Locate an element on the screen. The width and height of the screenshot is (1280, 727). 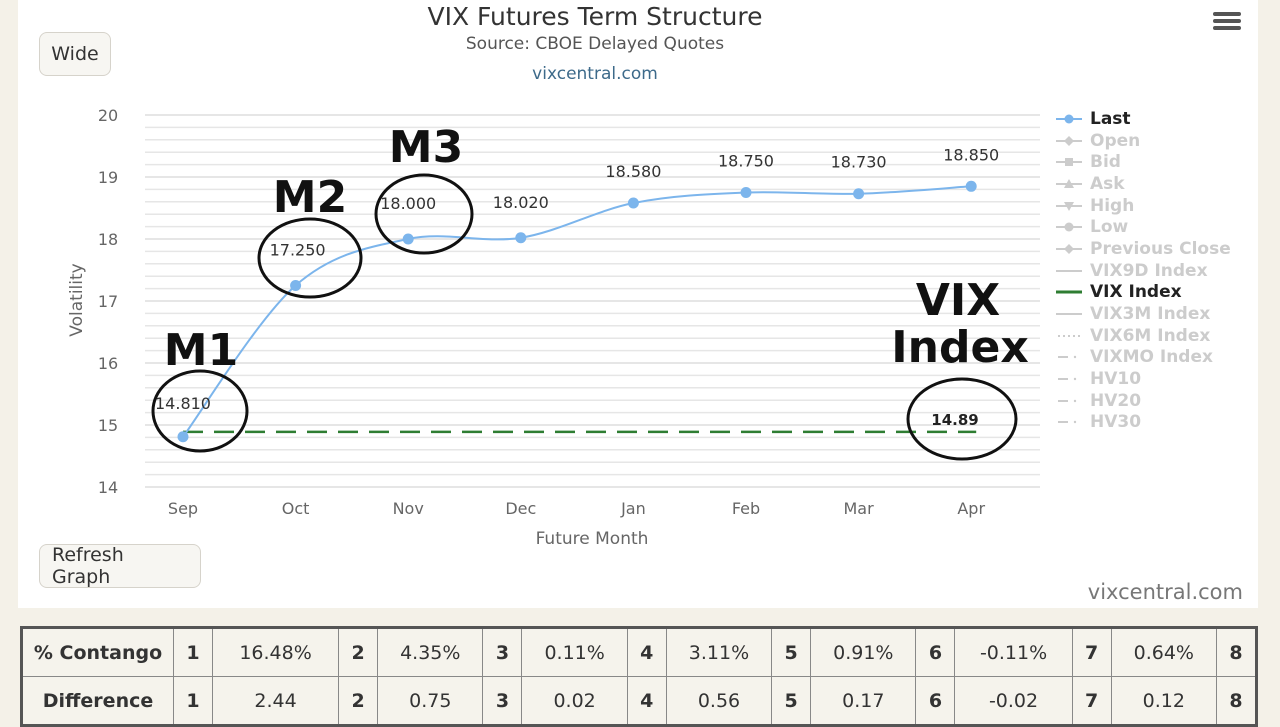
legend-item-vix3m-index: VIX3M Index is located at coordinates (1143, 314).